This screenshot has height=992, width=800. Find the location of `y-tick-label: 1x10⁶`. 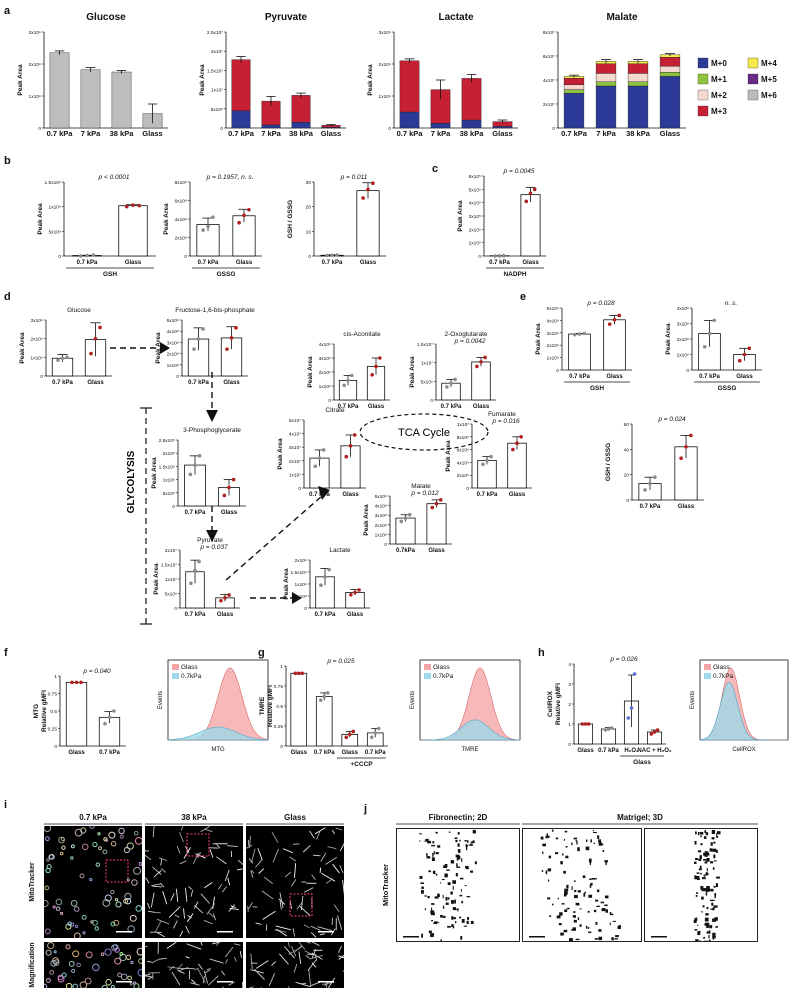

y-tick-label: 1x10⁶ is located at coordinates (169, 481).